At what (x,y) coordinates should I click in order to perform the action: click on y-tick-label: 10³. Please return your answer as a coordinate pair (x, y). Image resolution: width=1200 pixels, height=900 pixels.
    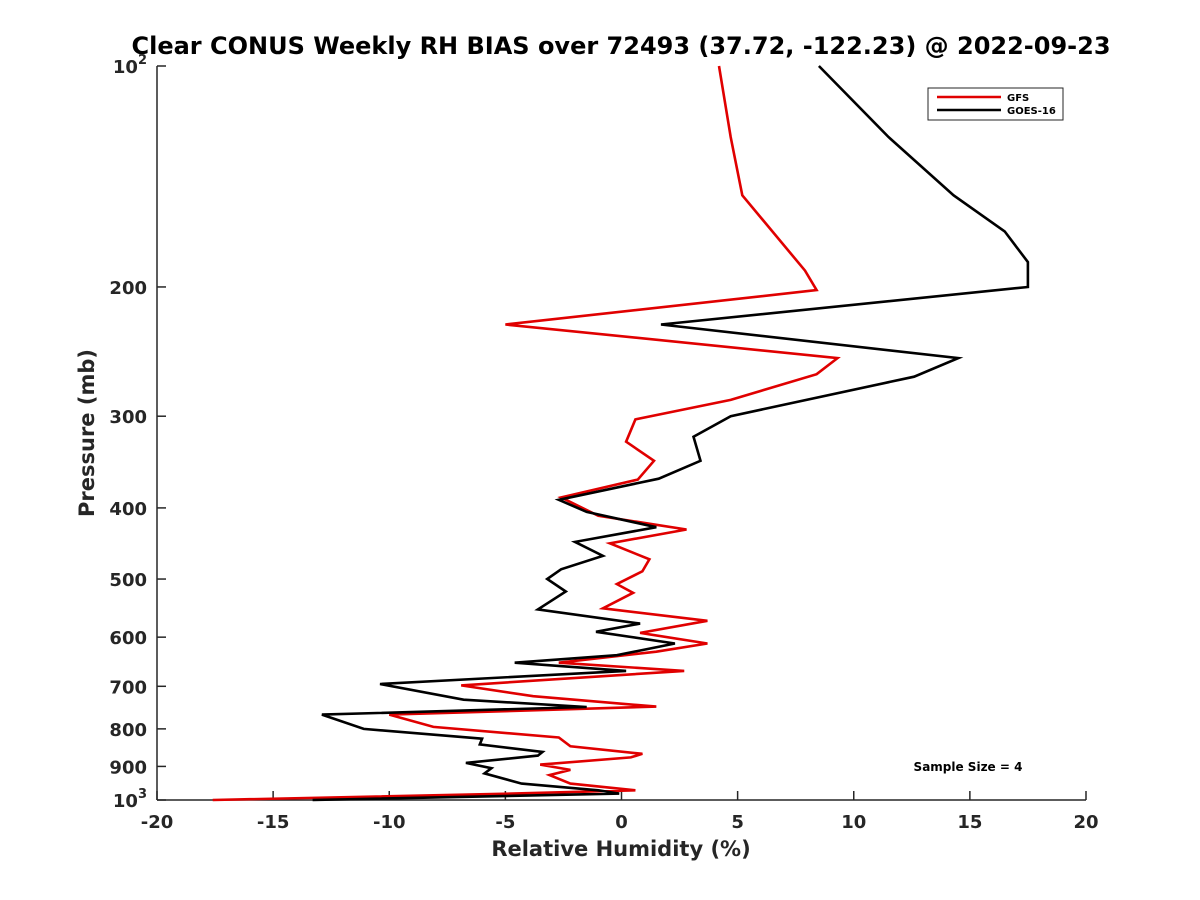
    Looking at the image, I should click on (130, 799).